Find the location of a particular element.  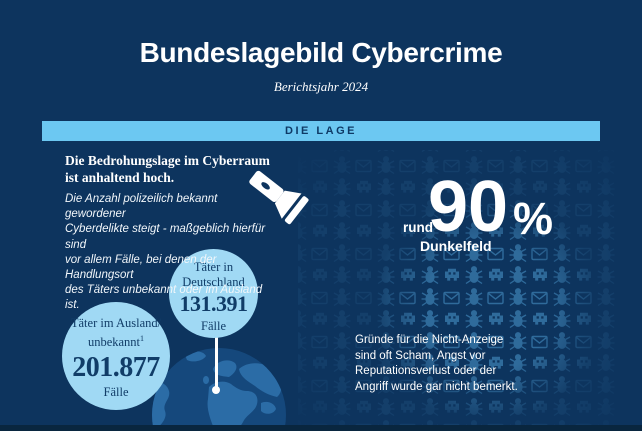

bubble-domestic-label-line: Täter in is located at coordinates (213, 267).